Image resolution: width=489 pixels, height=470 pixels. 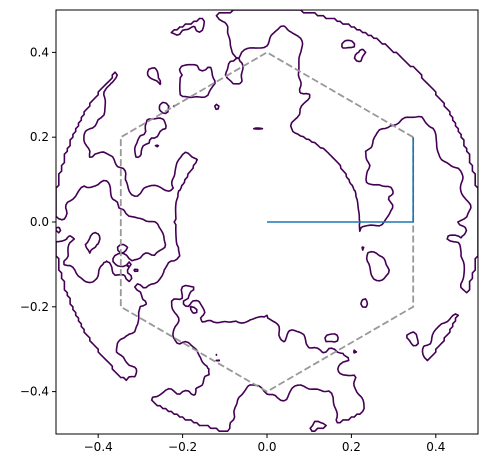 I want to click on y-tick-label: 0.4, so click(x=39, y=52).